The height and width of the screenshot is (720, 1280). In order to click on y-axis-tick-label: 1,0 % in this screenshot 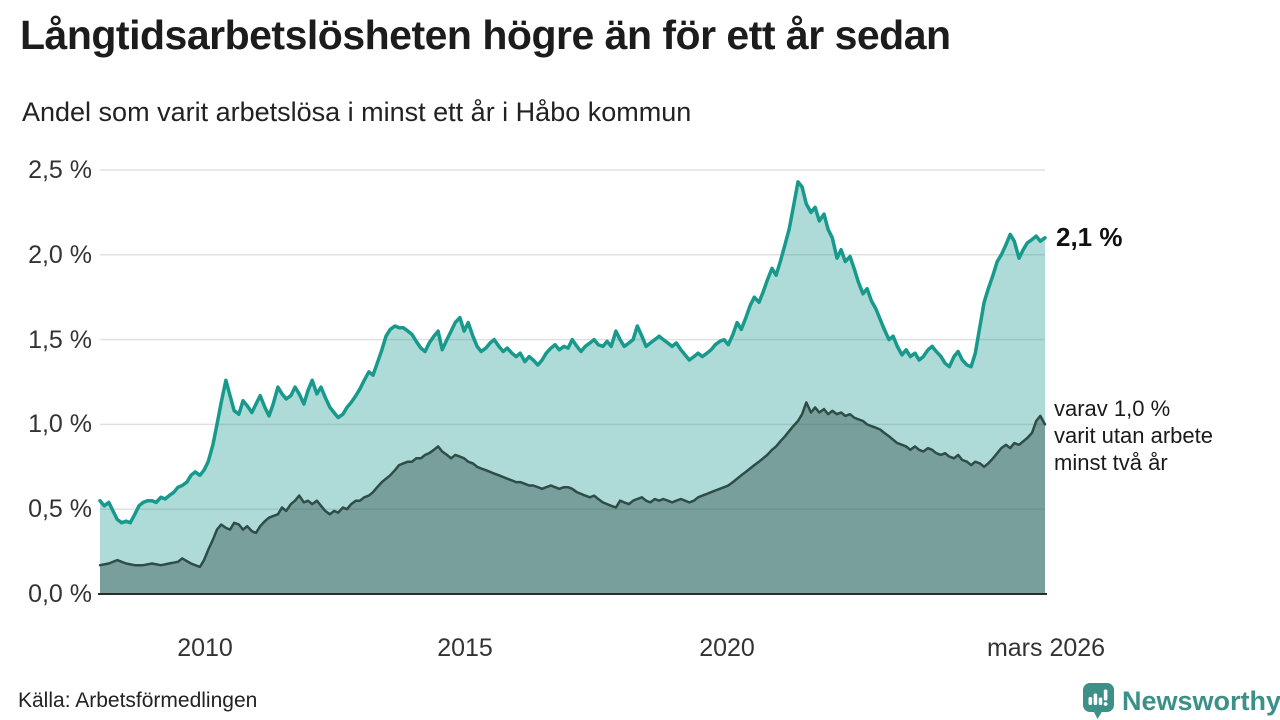, I will do `click(60, 424)`.